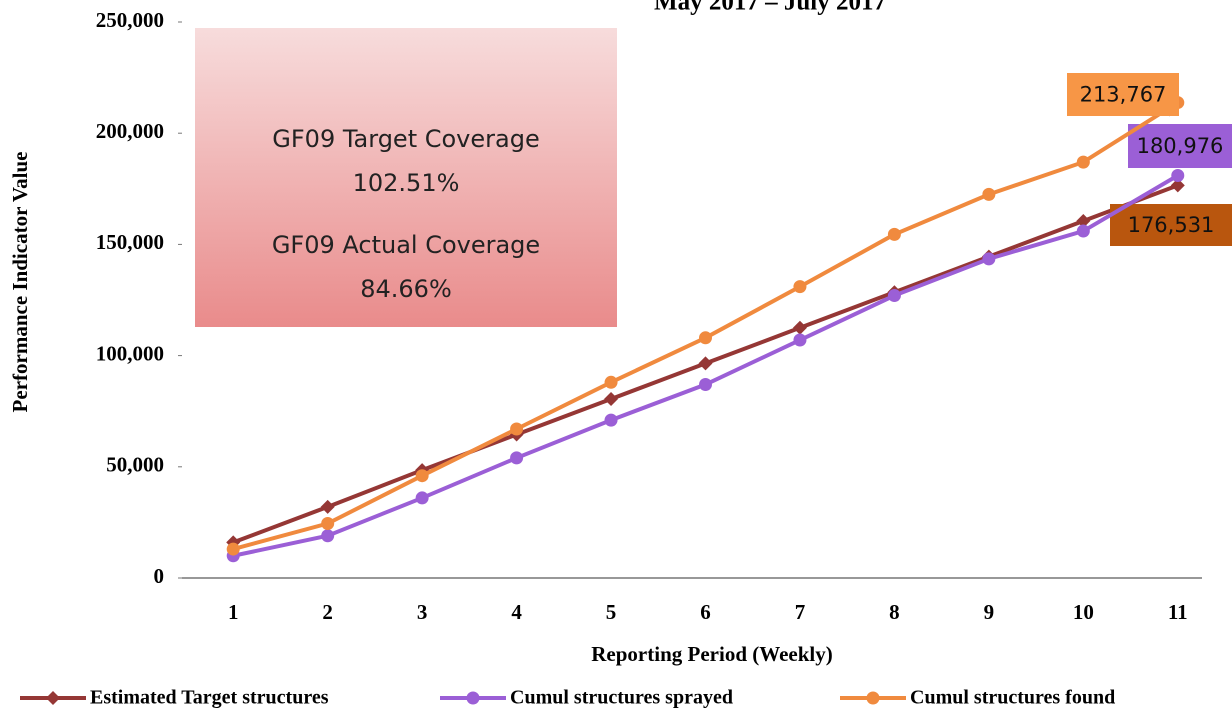 The image size is (1232, 715). I want to click on y-tick-label: 100,000, so click(130, 353).